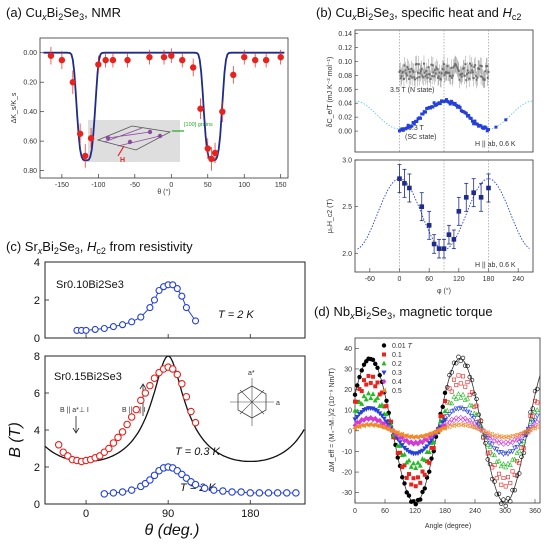  What do you see at coordinates (345, 132) in the screenshot?
I see `panel-b1-ytick-label: 0.00` at bounding box center [345, 132].